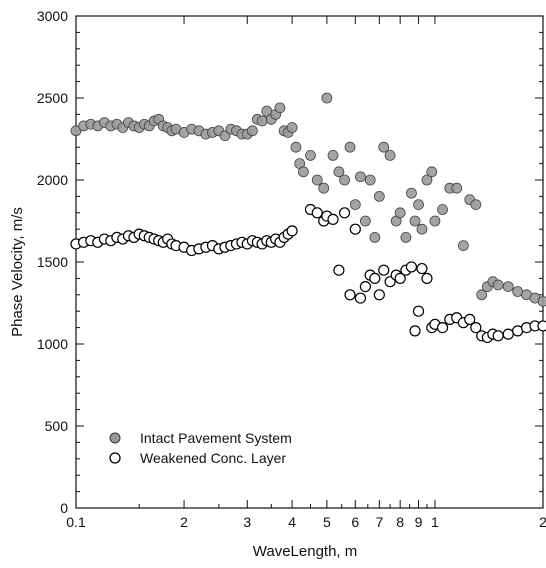 This screenshot has height=568, width=546. Describe the element at coordinates (355, 522) in the screenshot. I see `x-tick-label: 6` at that location.